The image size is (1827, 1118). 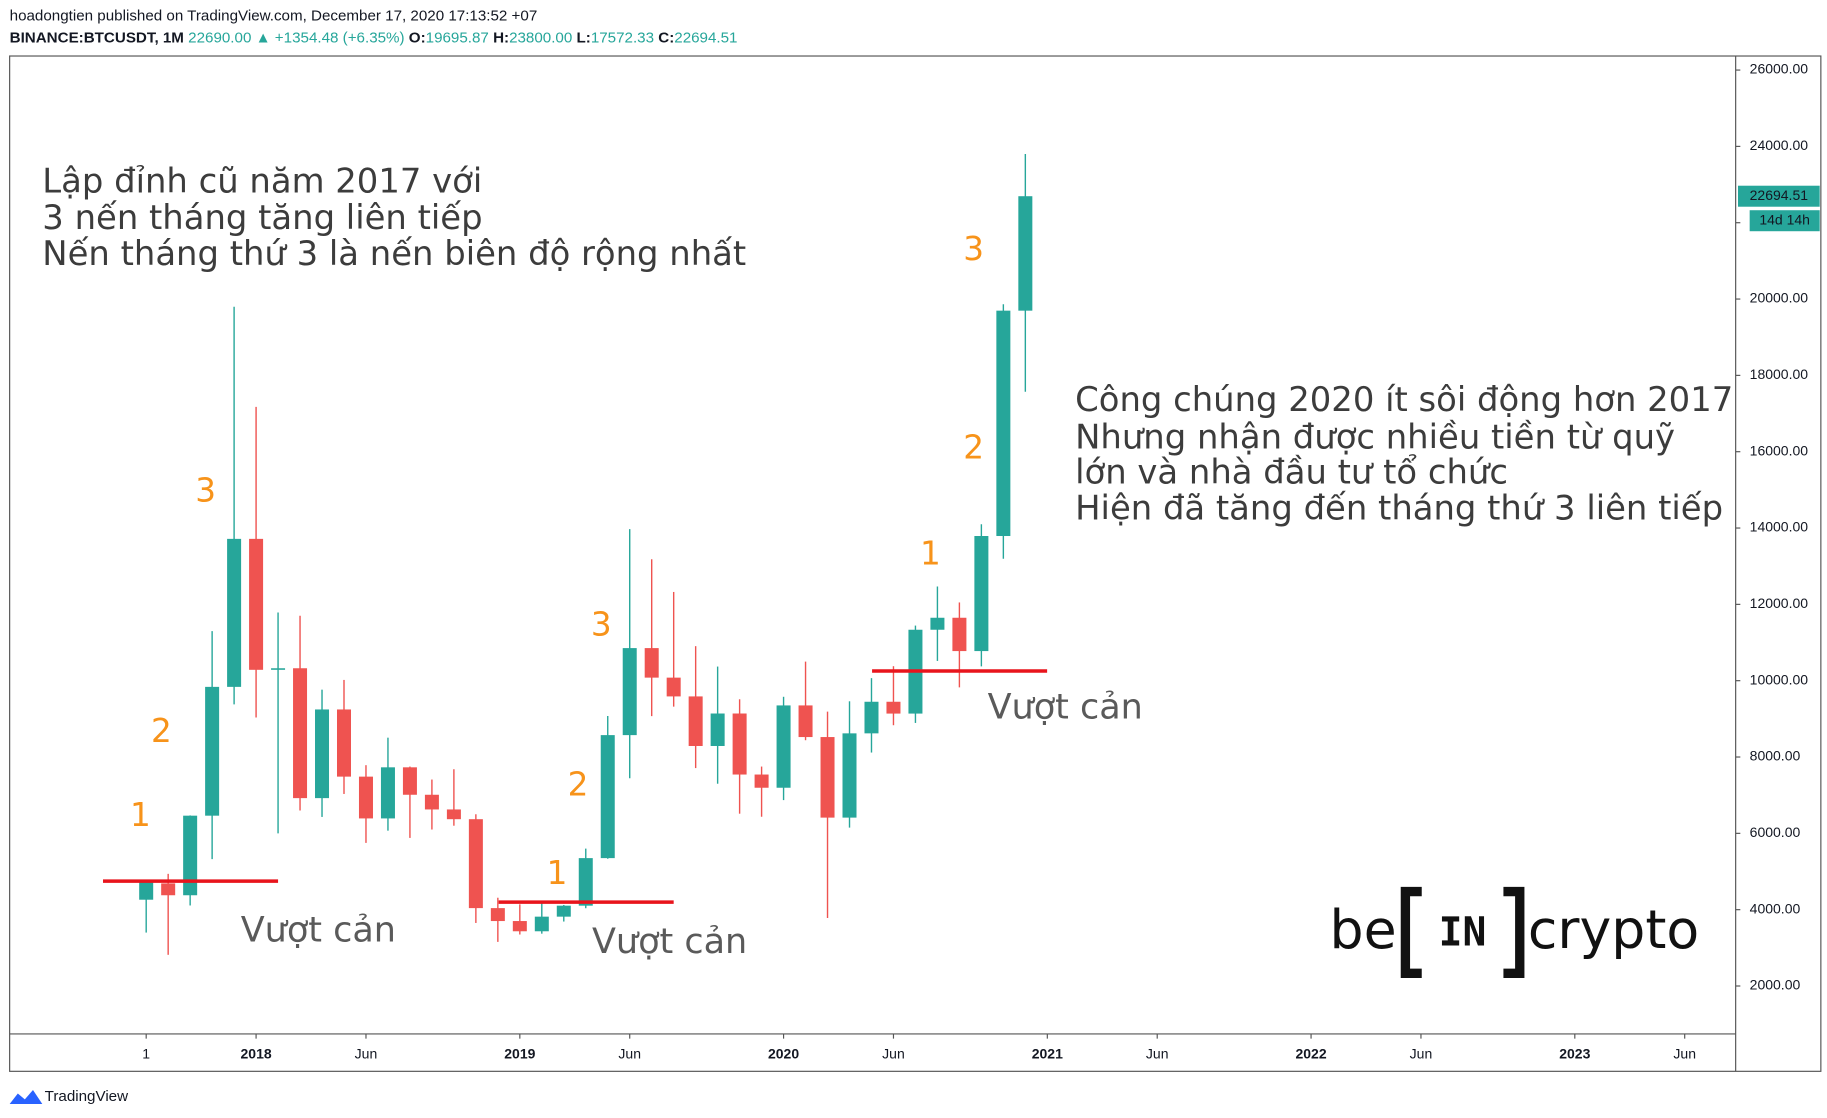 What do you see at coordinates (262, 217) in the screenshot?
I see `note-left: 3 nến tháng tăng liên tiếp` at bounding box center [262, 217].